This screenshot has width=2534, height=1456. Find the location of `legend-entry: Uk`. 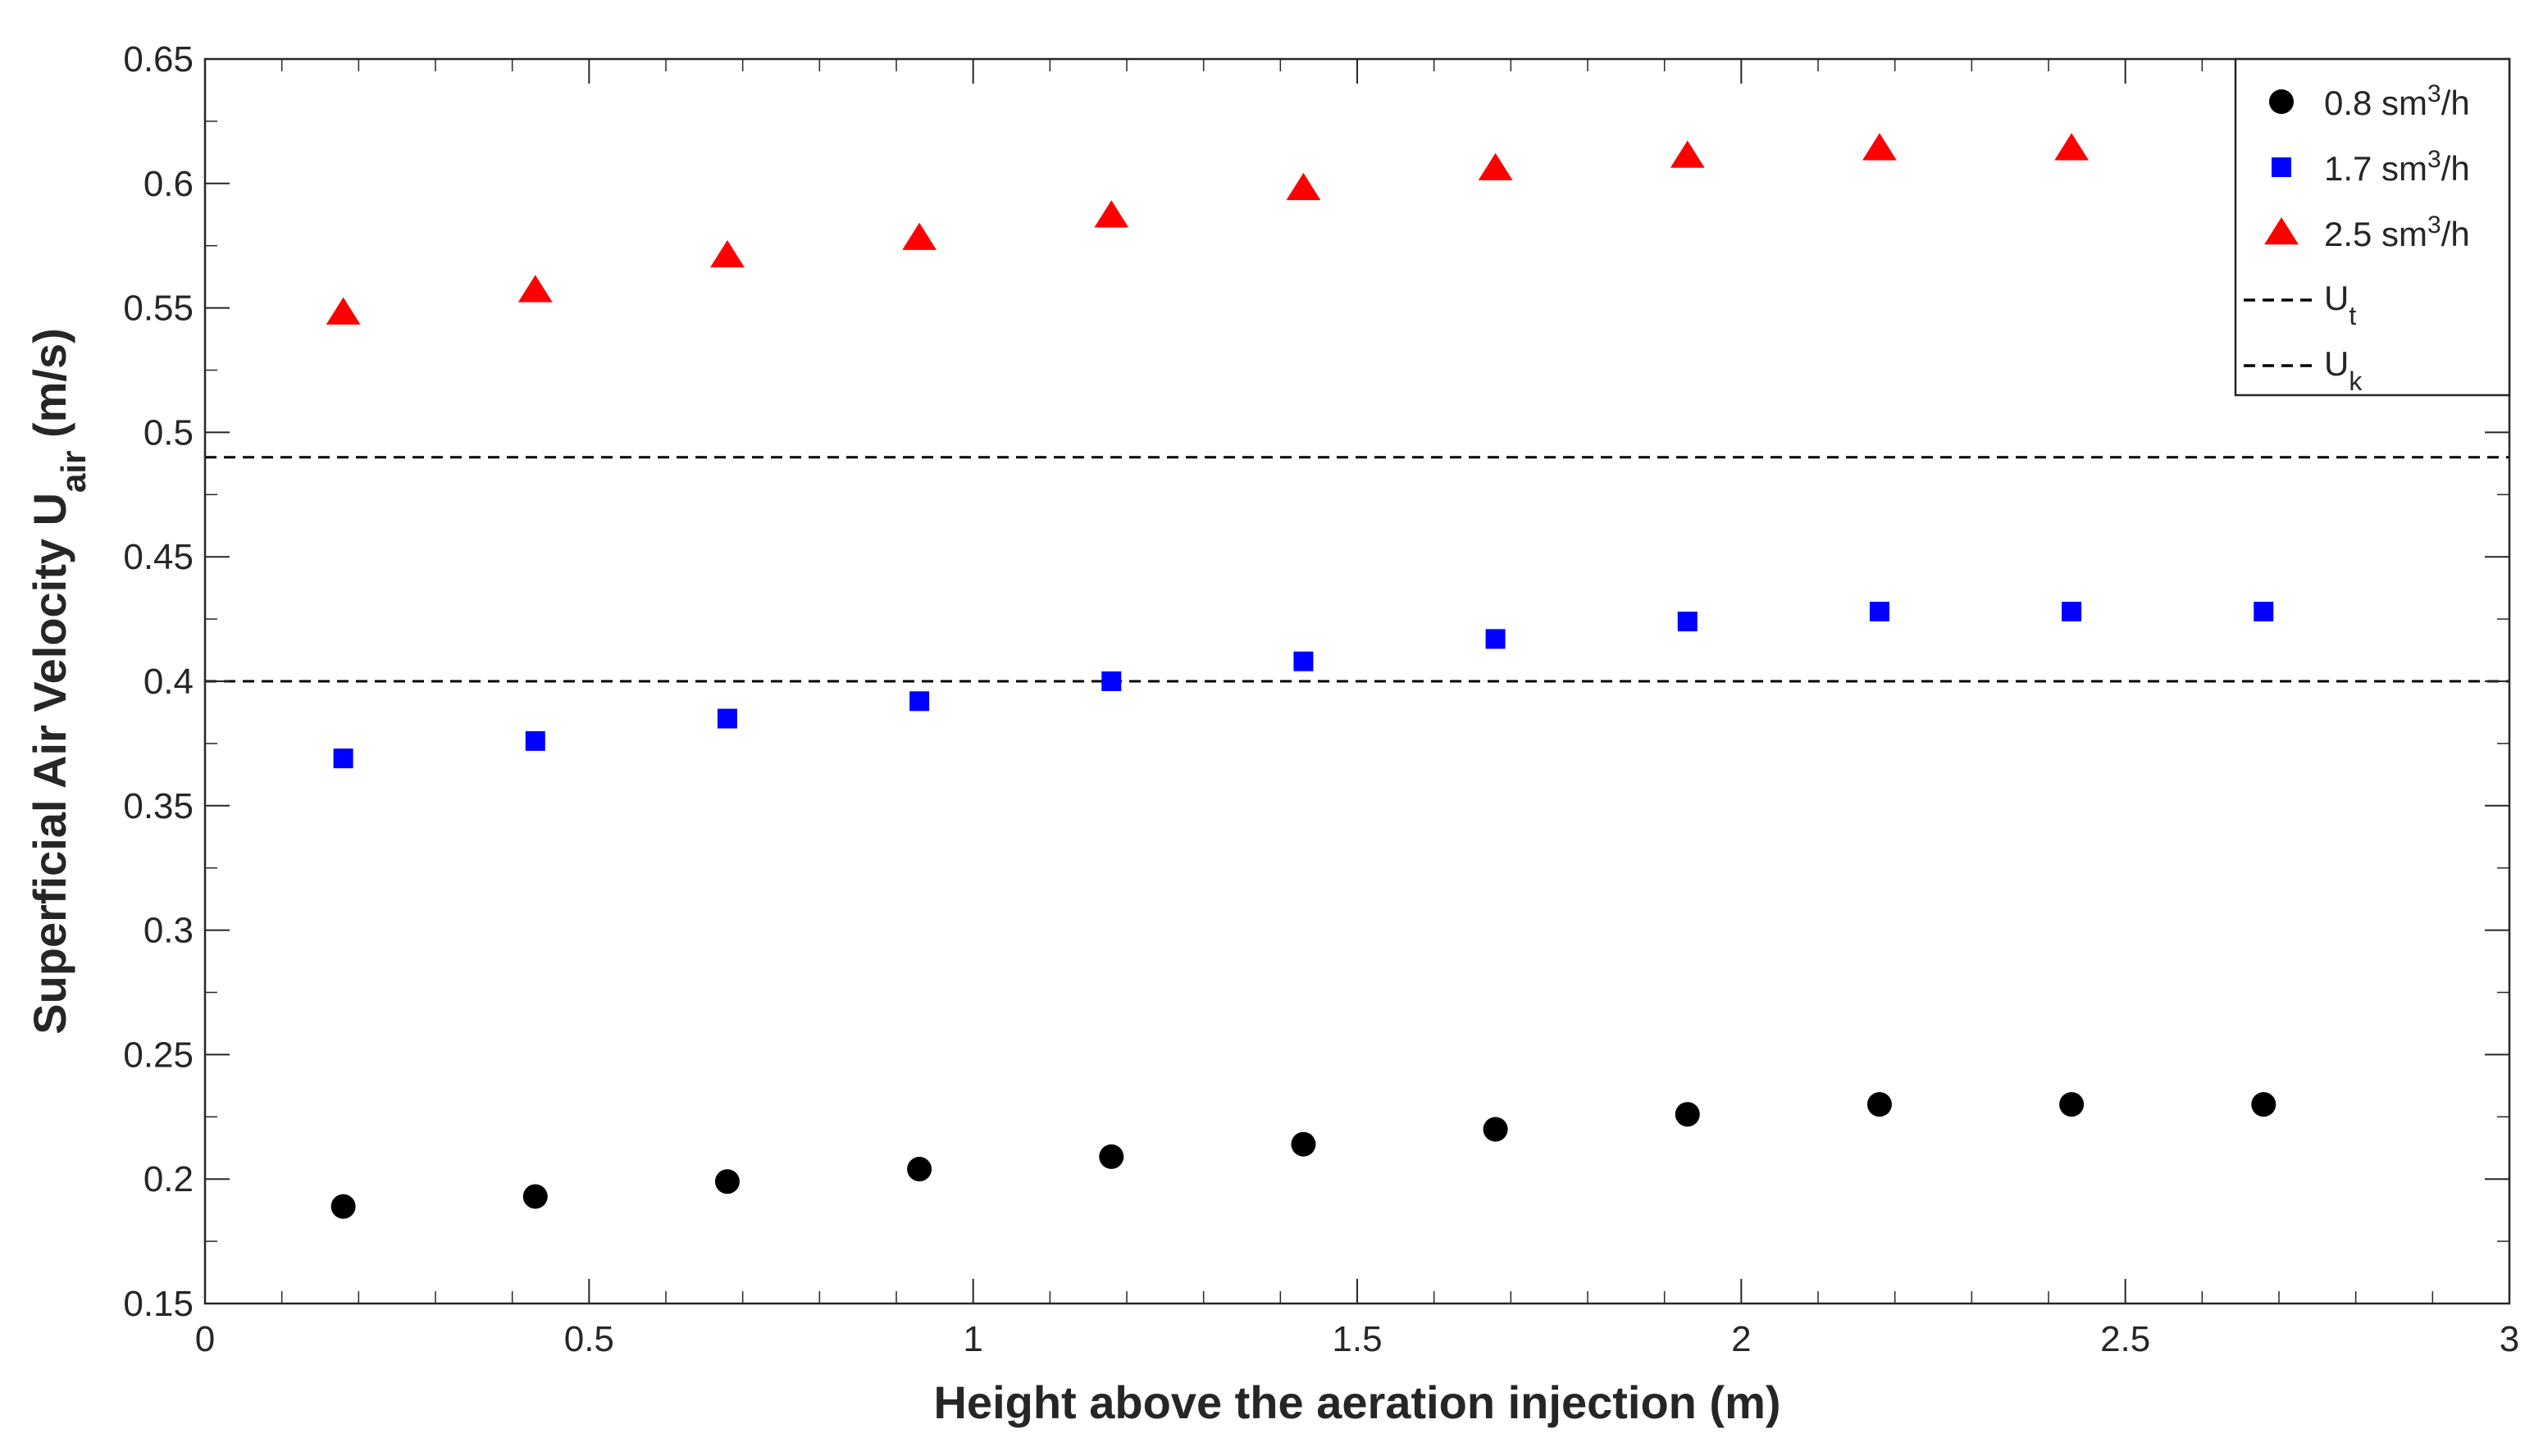

legend-entry: Uk is located at coordinates (2304, 370).